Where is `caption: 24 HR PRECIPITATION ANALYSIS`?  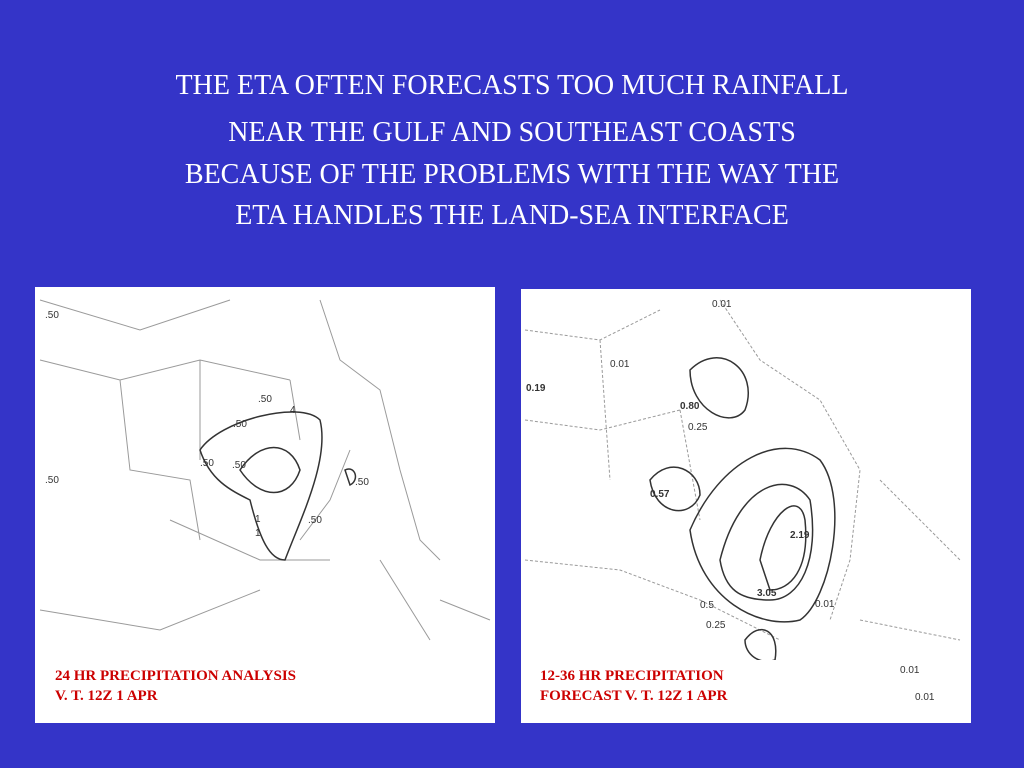 caption: 24 HR PRECIPITATION ANALYSIS is located at coordinates (175, 676).